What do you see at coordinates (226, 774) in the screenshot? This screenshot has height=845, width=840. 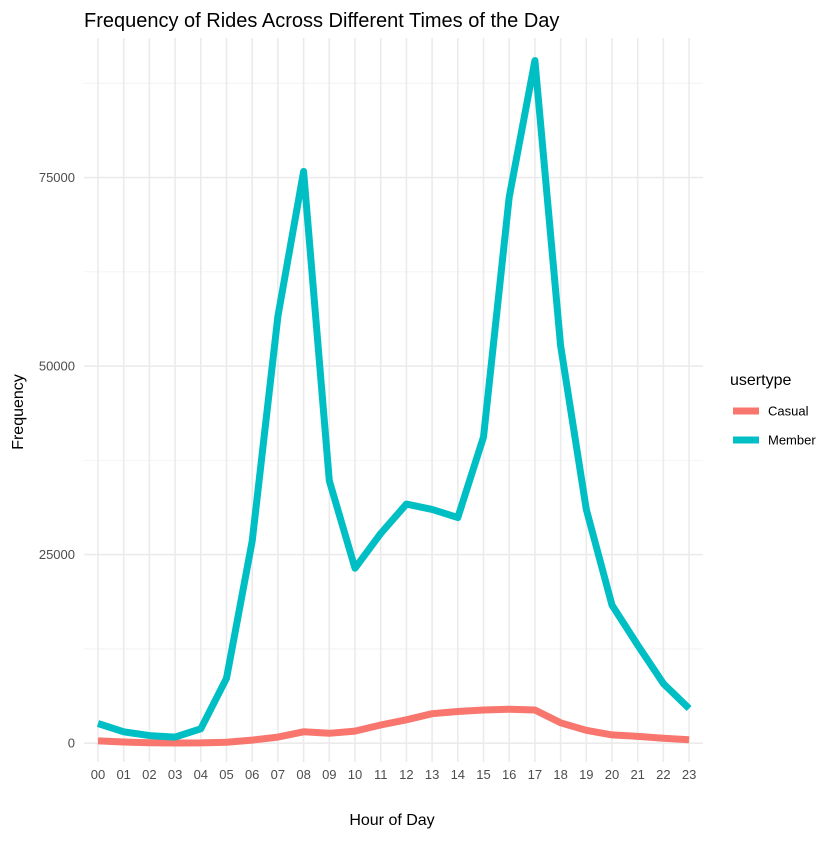 I see `x-tick-label: 05` at bounding box center [226, 774].